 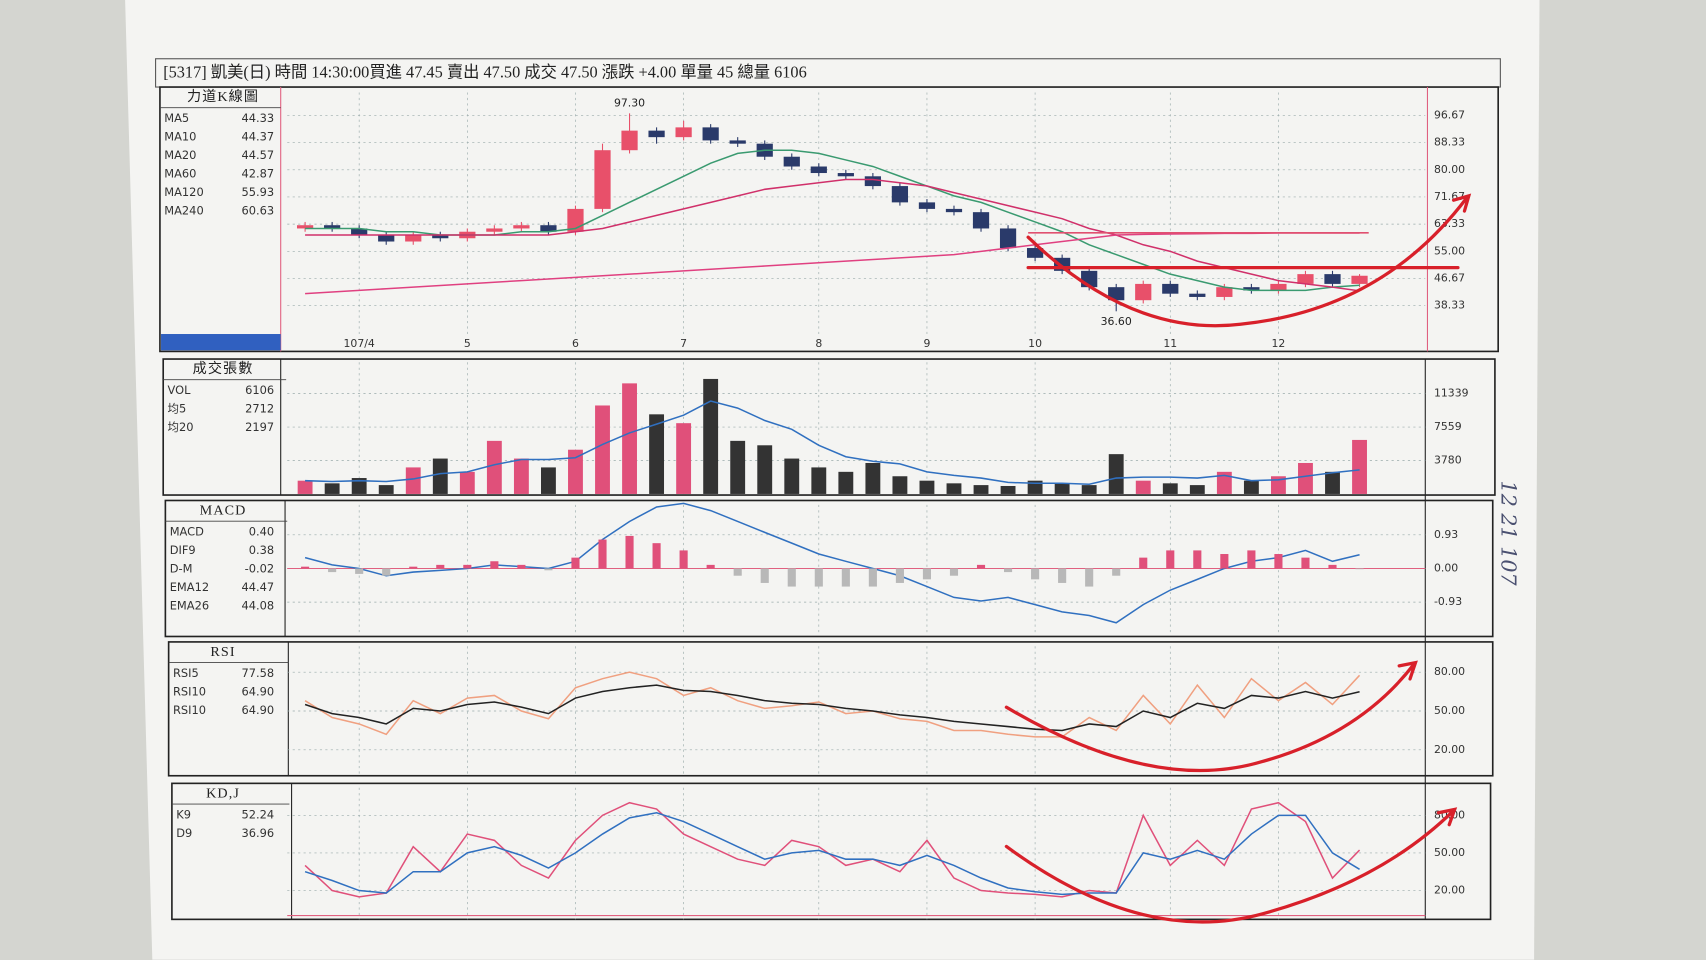 What do you see at coordinates (258, 211) in the screenshot?
I see `legend-value: 60.63` at bounding box center [258, 211].